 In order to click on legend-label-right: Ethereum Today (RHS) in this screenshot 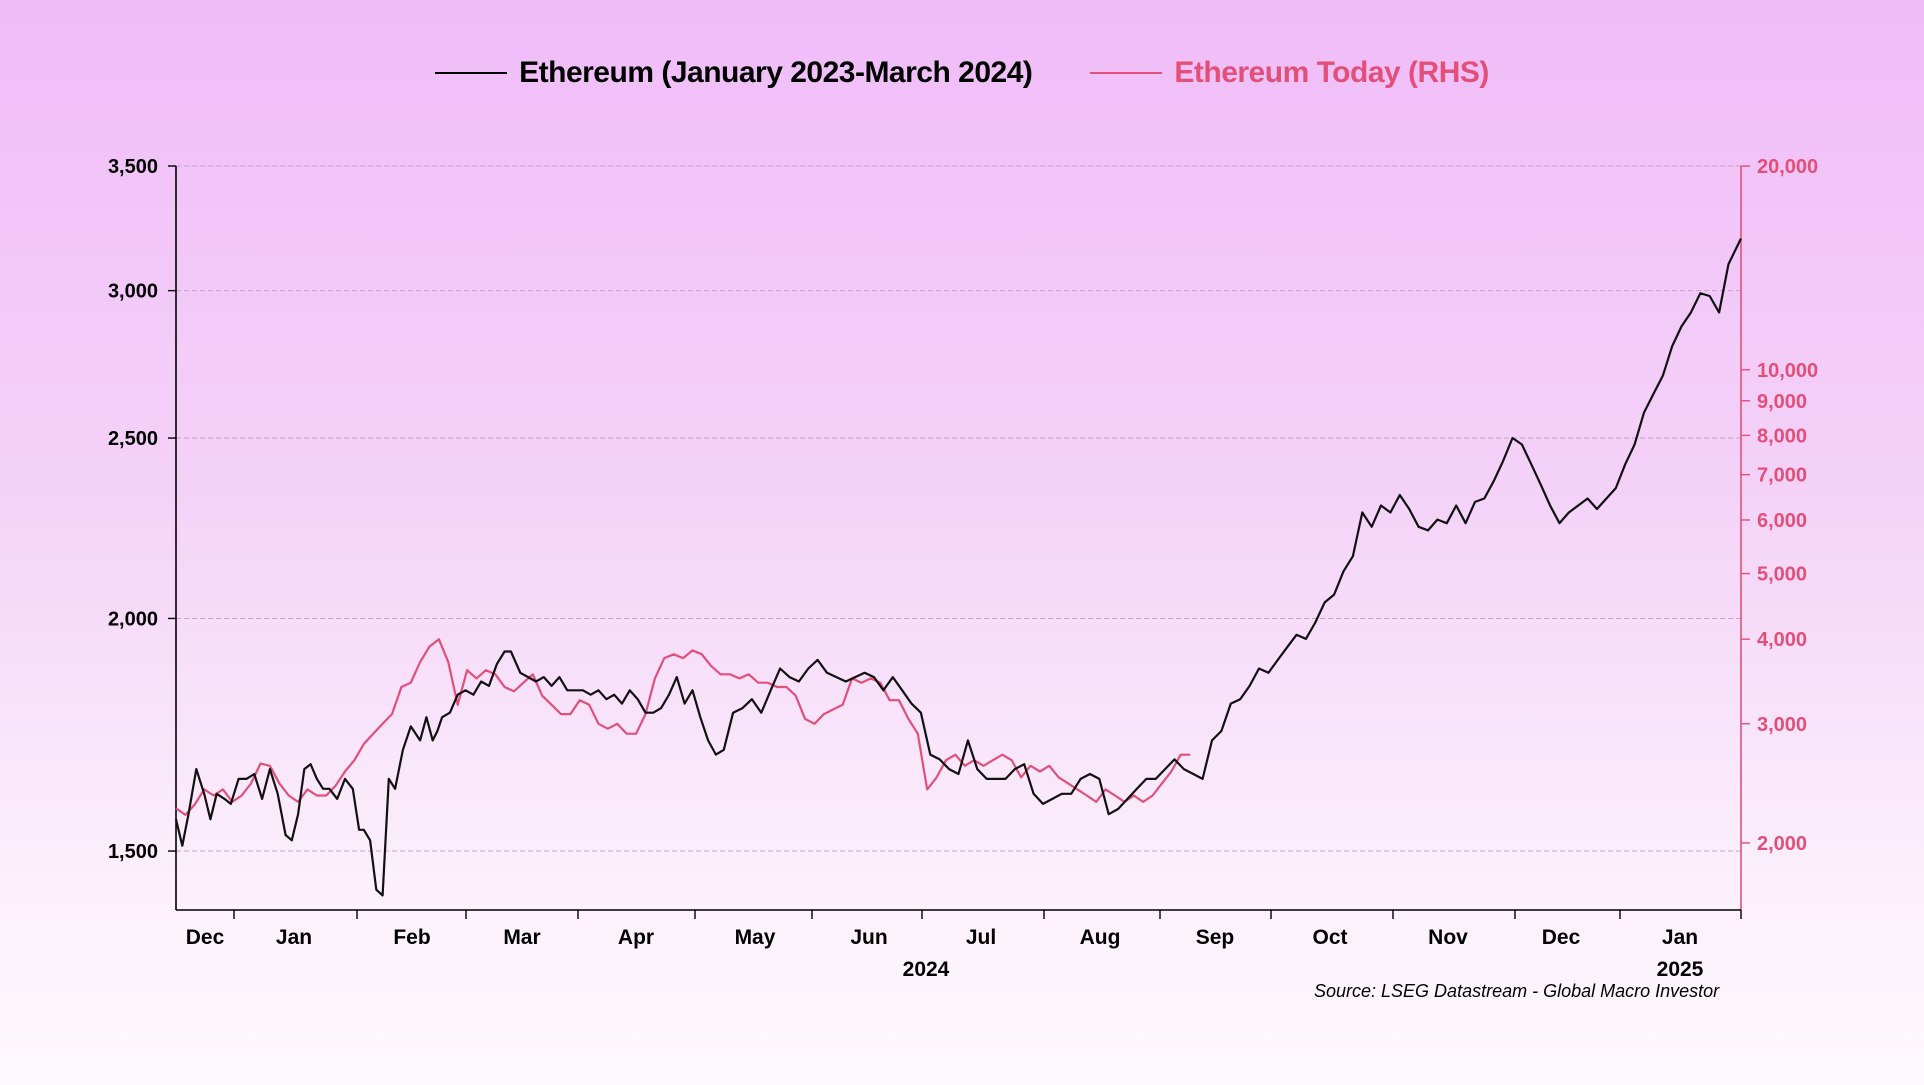, I will do `click(1331, 72)`.